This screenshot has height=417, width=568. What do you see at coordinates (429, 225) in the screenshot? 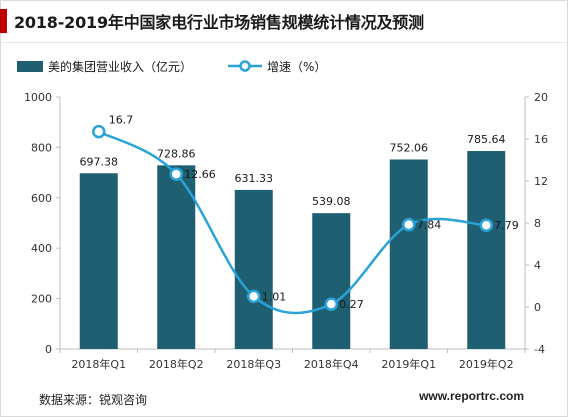
I see `growth-value-label: 7.84` at bounding box center [429, 225].